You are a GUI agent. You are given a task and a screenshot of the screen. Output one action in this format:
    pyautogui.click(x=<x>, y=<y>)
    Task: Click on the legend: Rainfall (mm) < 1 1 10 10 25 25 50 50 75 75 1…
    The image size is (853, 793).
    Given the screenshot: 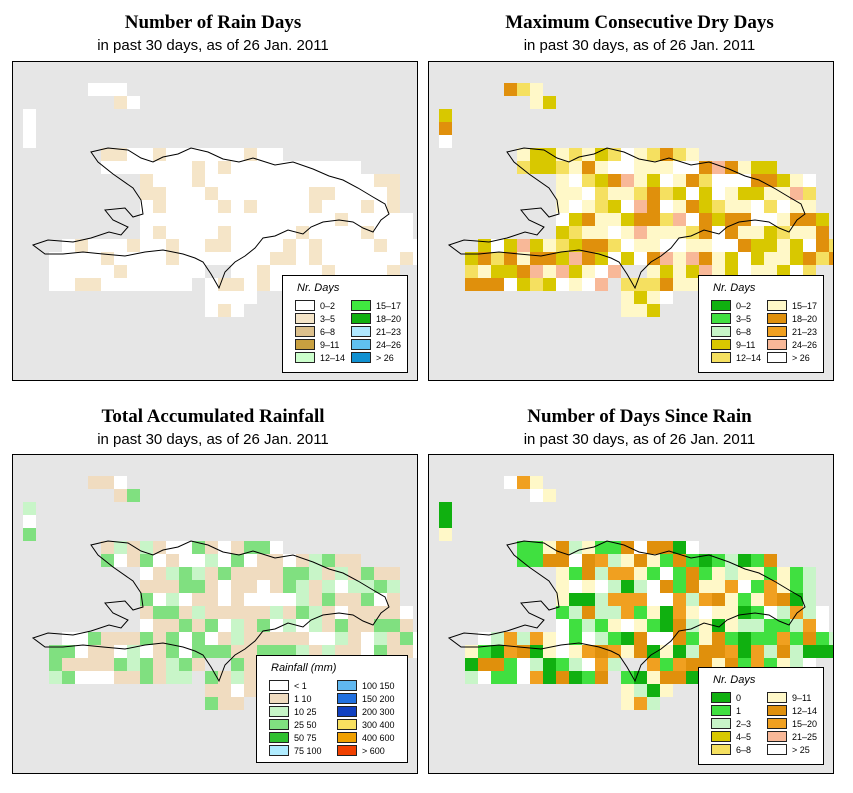 What is the action you would take?
    pyautogui.click(x=332, y=709)
    